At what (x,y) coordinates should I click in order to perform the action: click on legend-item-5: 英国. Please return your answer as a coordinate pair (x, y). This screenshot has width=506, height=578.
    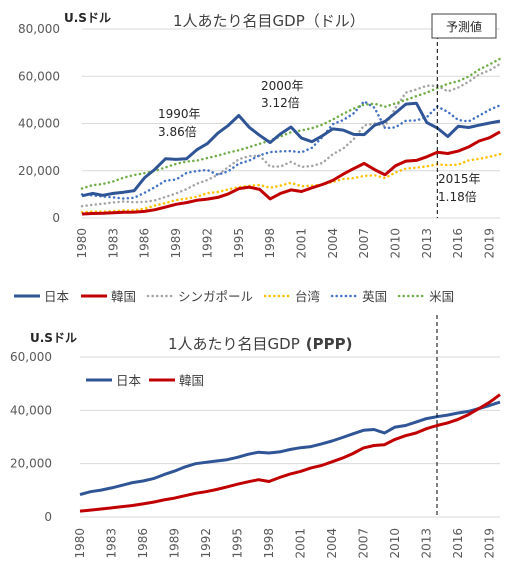
    Looking at the image, I should click on (358, 296).